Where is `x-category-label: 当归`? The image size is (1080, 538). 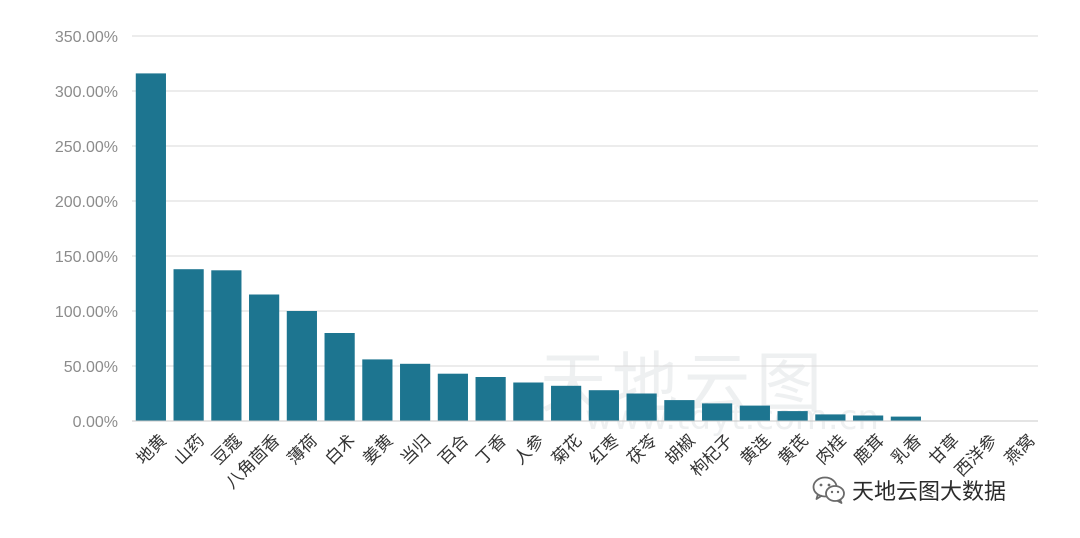 x-category-label: 当归 is located at coordinates (416, 450).